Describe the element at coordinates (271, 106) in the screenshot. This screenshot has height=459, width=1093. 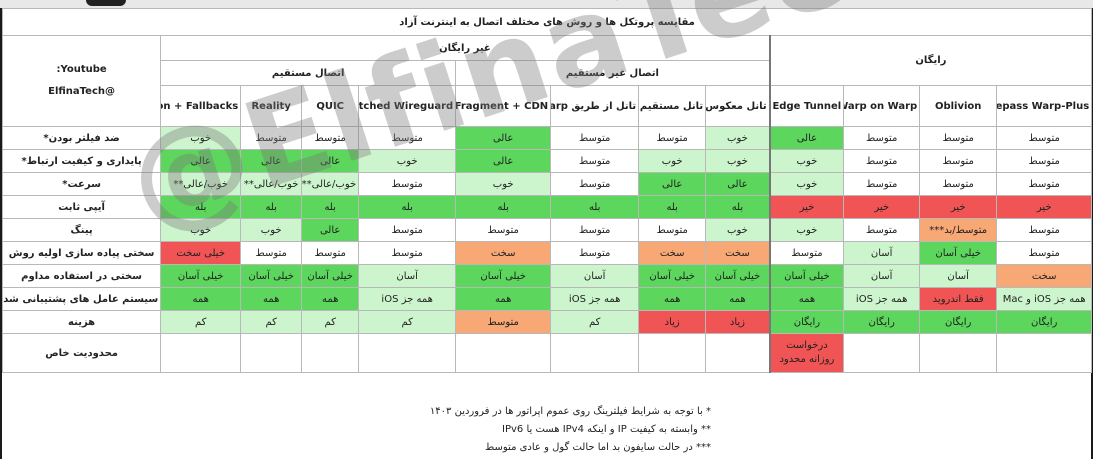
I see `column-header: Reality` at that location.